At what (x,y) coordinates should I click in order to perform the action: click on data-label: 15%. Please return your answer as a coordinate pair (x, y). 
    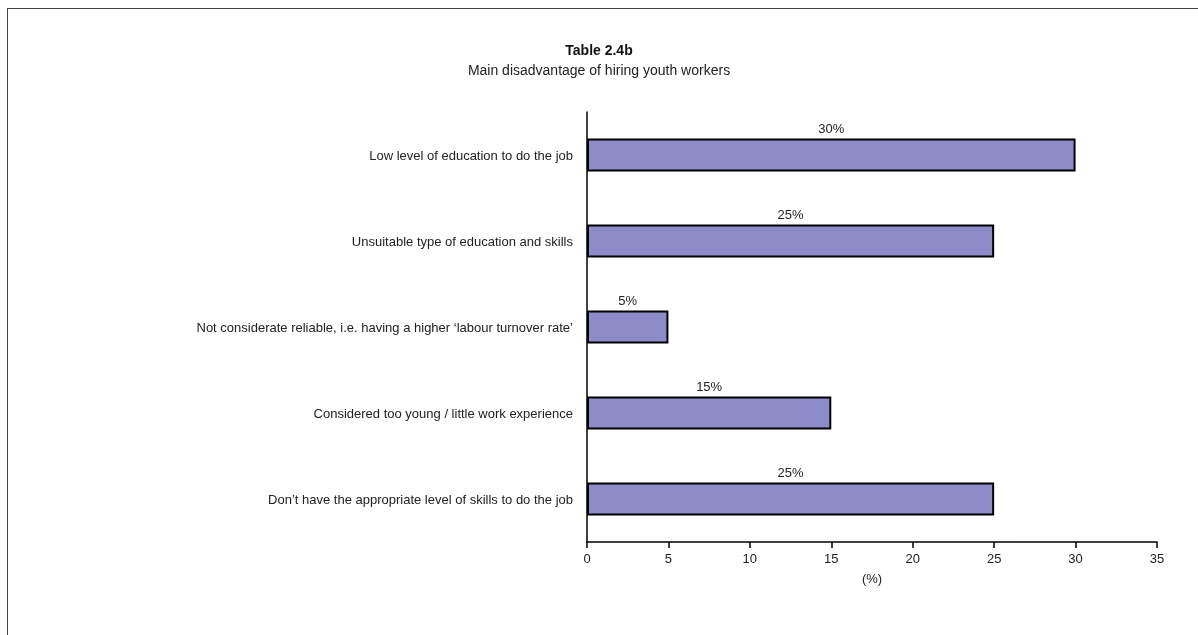
    Looking at the image, I should click on (709, 386).